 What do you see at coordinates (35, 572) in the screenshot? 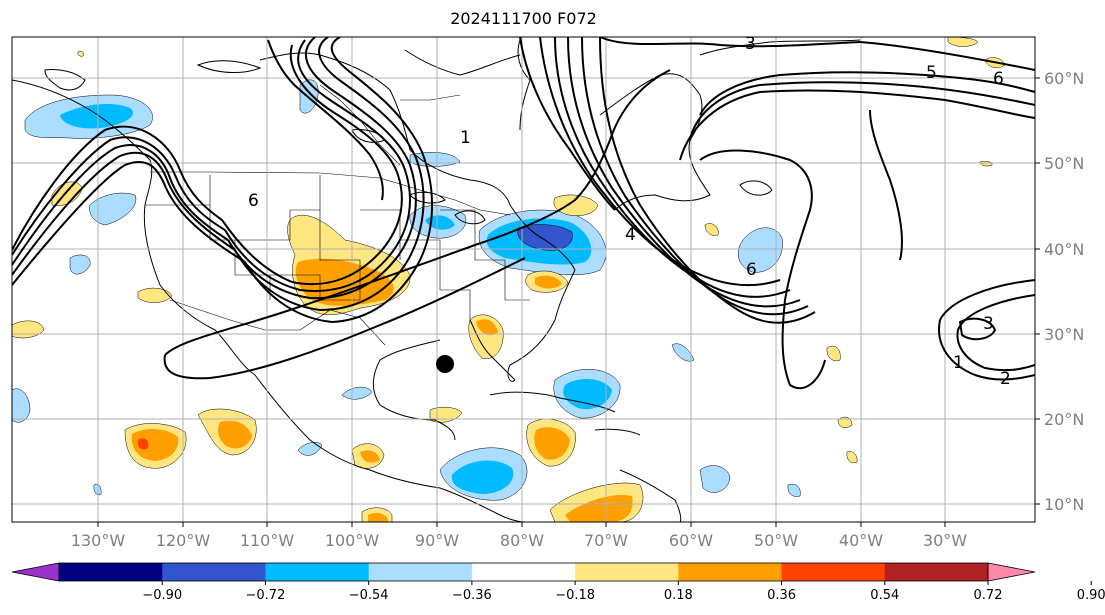
I see `colorbar-extend-low` at bounding box center [35, 572].